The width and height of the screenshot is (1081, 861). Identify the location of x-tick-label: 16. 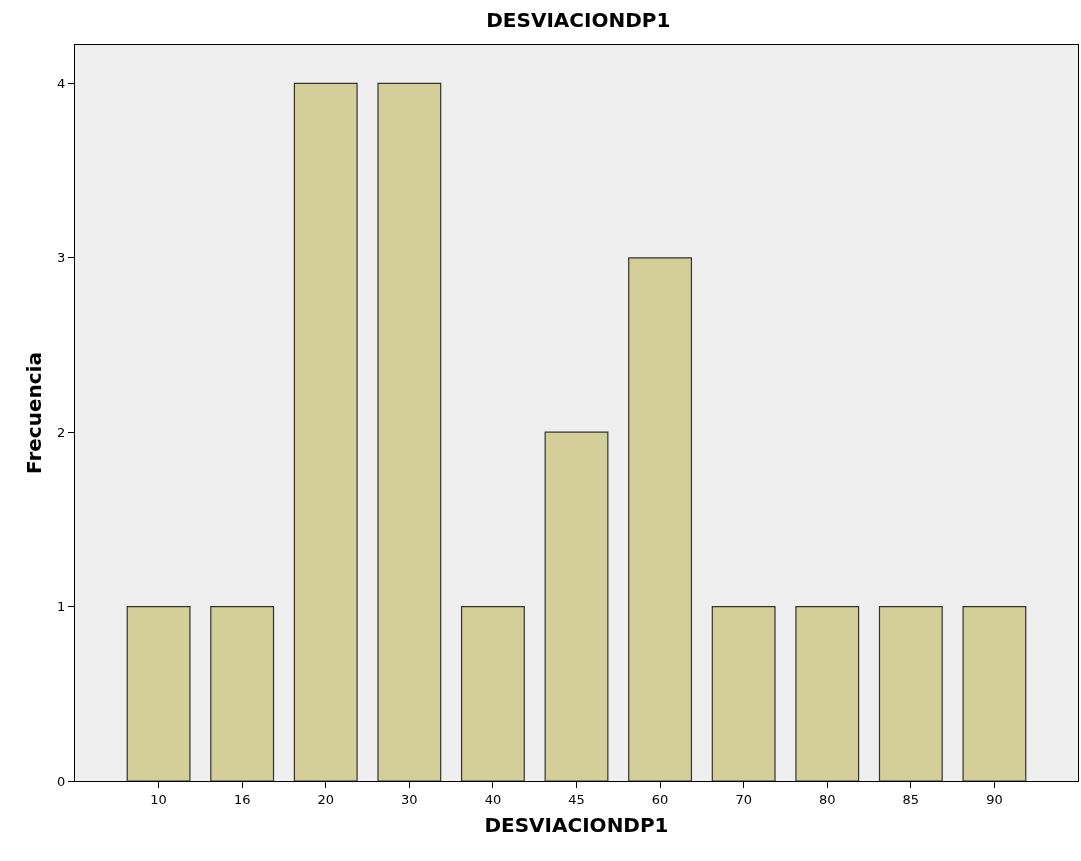
(242, 799).